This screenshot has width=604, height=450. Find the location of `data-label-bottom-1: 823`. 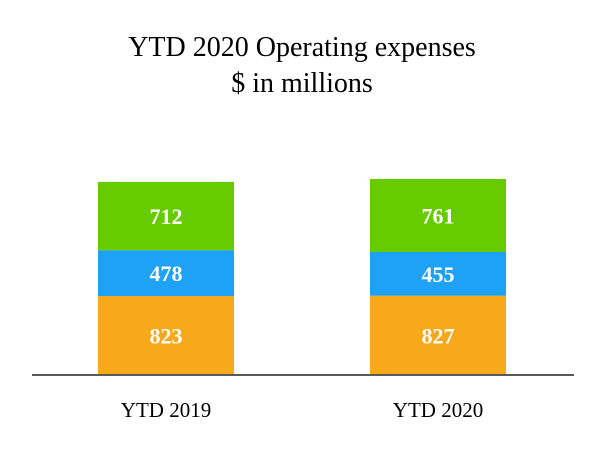

data-label-bottom-1: 823 is located at coordinates (166, 336).